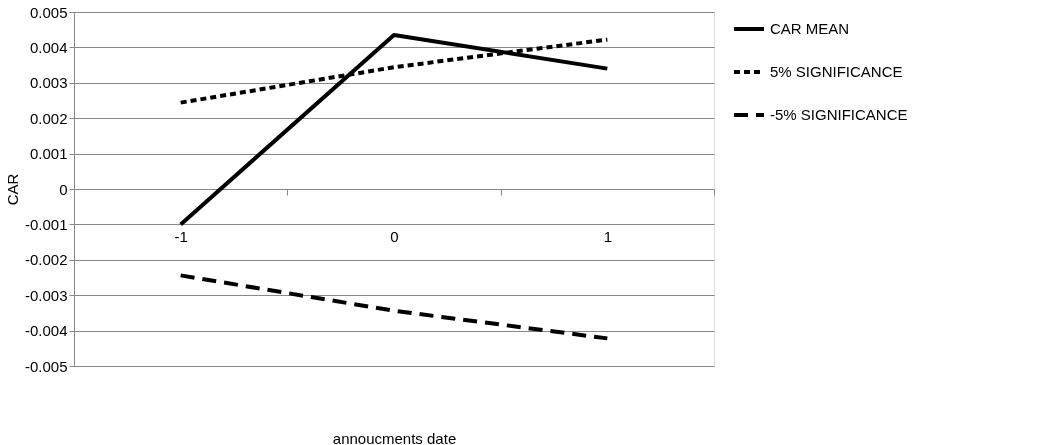 This screenshot has height=445, width=1054. Describe the element at coordinates (839, 114) in the screenshot. I see `legend-label: -5% SIGNIFICANCE` at that location.